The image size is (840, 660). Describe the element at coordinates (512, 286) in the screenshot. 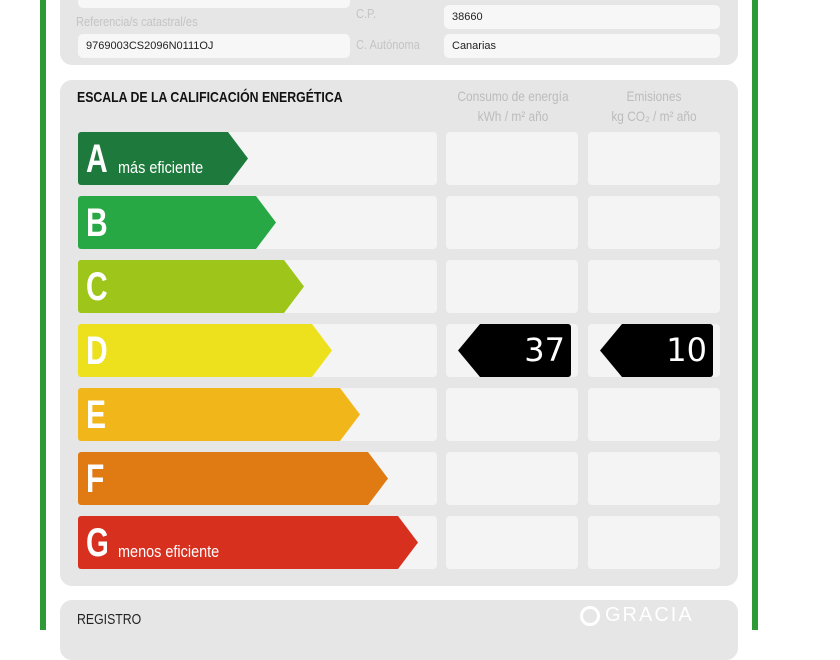

I see `energy-cell-c` at that location.